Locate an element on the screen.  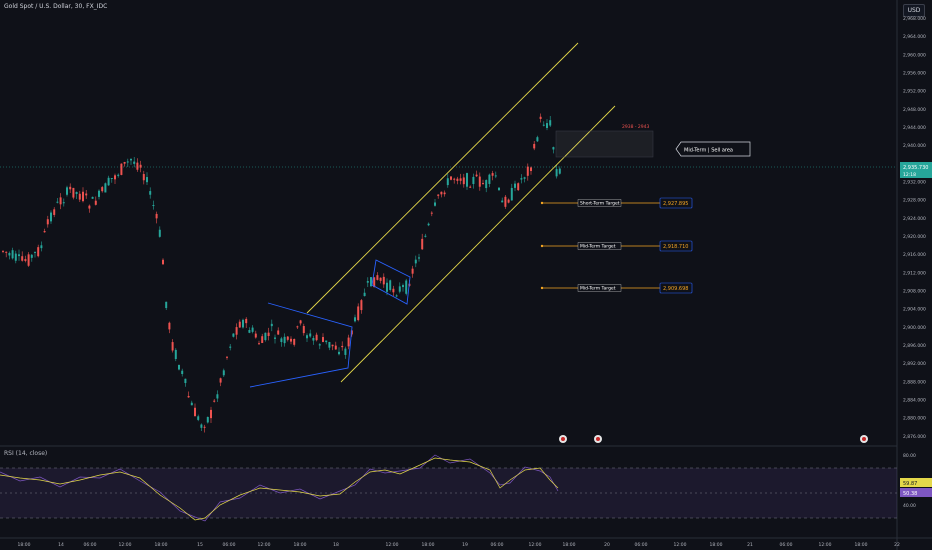
price-axis-label: 2,928.000 is located at coordinates (914, 201).